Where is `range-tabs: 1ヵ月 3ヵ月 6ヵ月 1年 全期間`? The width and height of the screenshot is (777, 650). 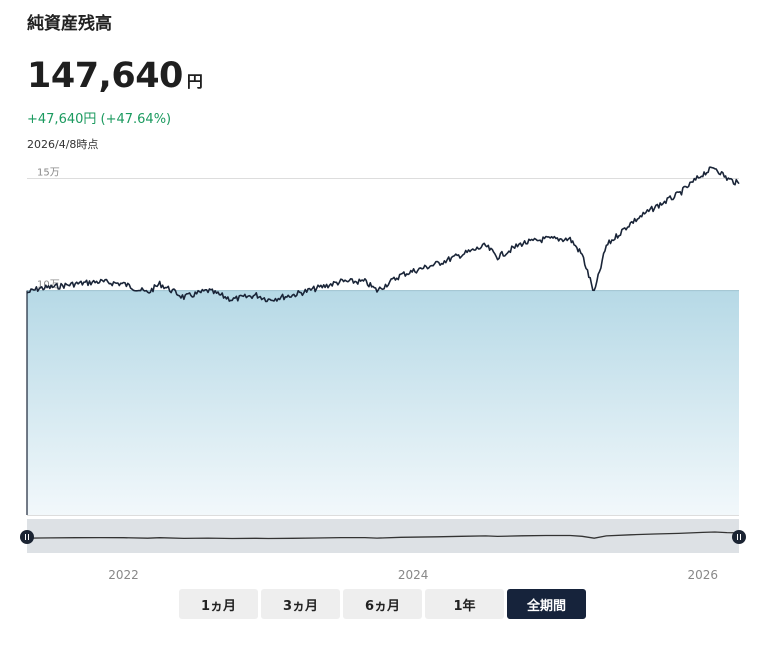 range-tabs: 1ヵ月 3ヵ月 6ヵ月 1年 全期間 is located at coordinates (382, 604).